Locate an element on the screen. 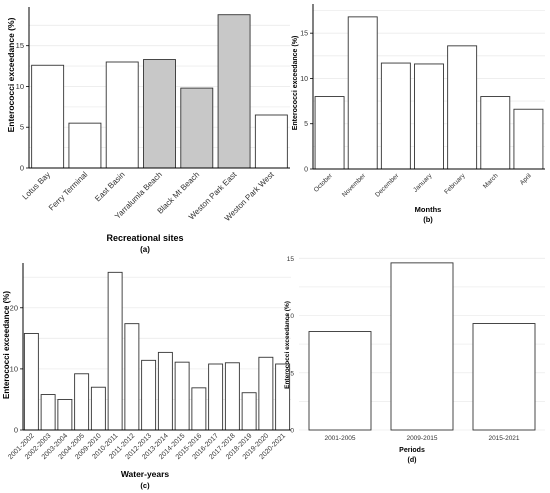 The image size is (550, 493). ylabel-b: Enterococci exceedance (%) is located at coordinates (295, 83).